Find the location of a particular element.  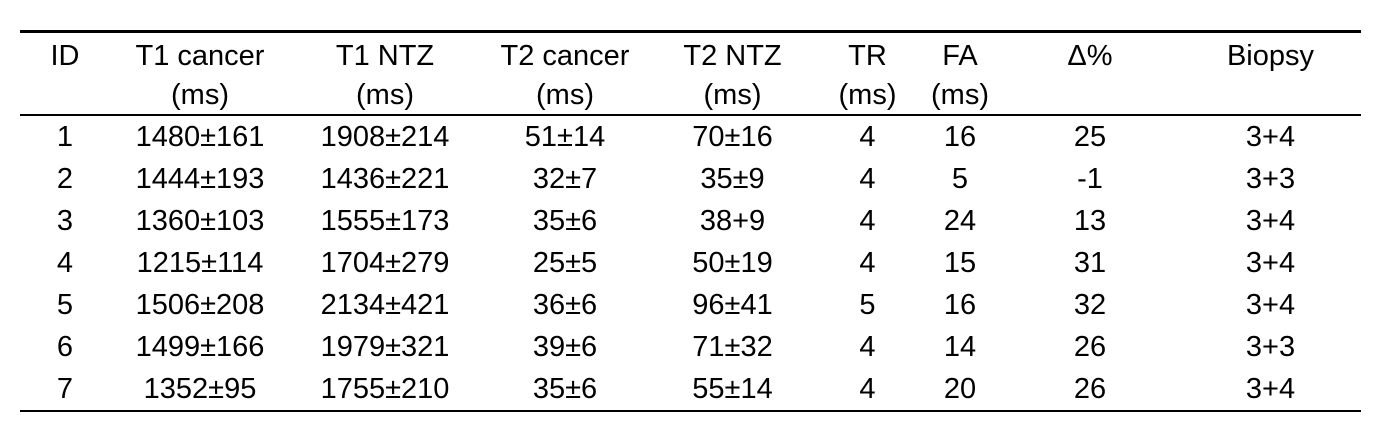

header-label: TR is located at coordinates (867, 56).